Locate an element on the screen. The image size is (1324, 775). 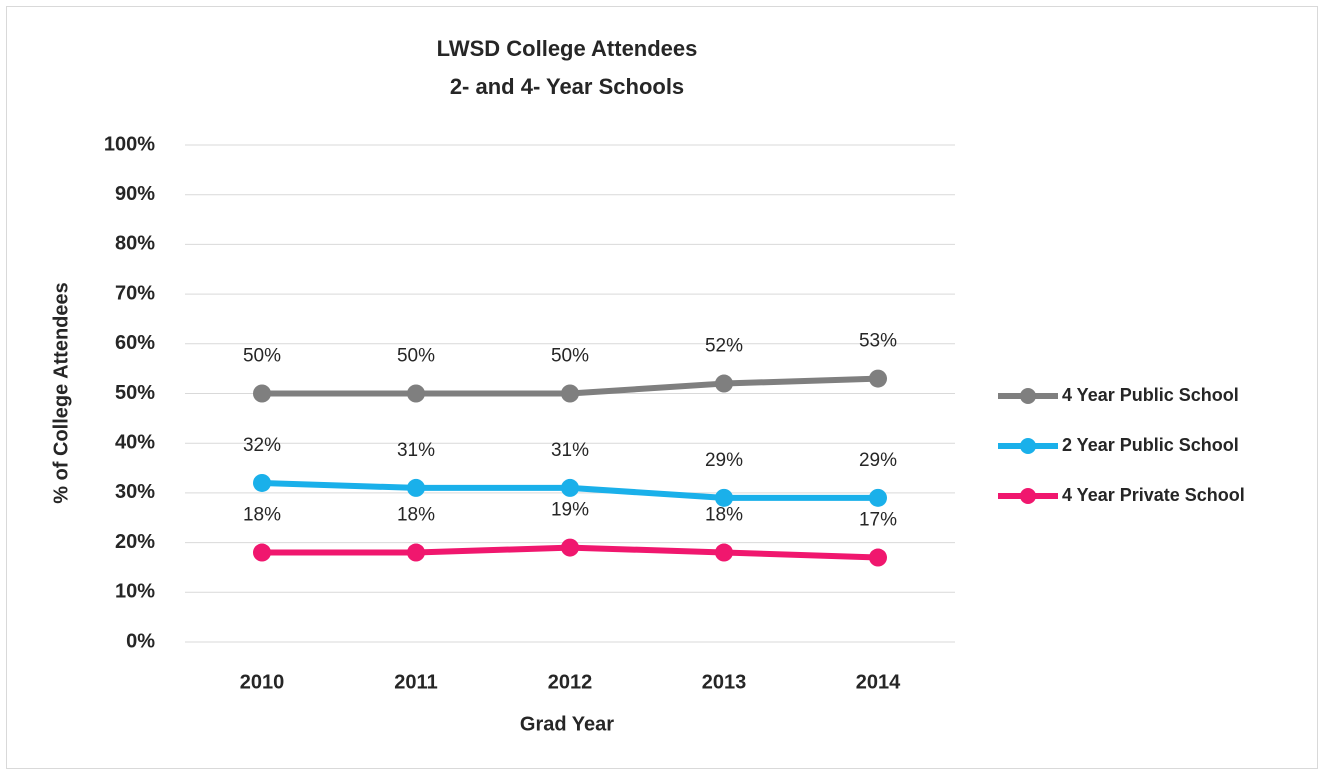
x-tick-label: 2014 is located at coordinates (878, 682).